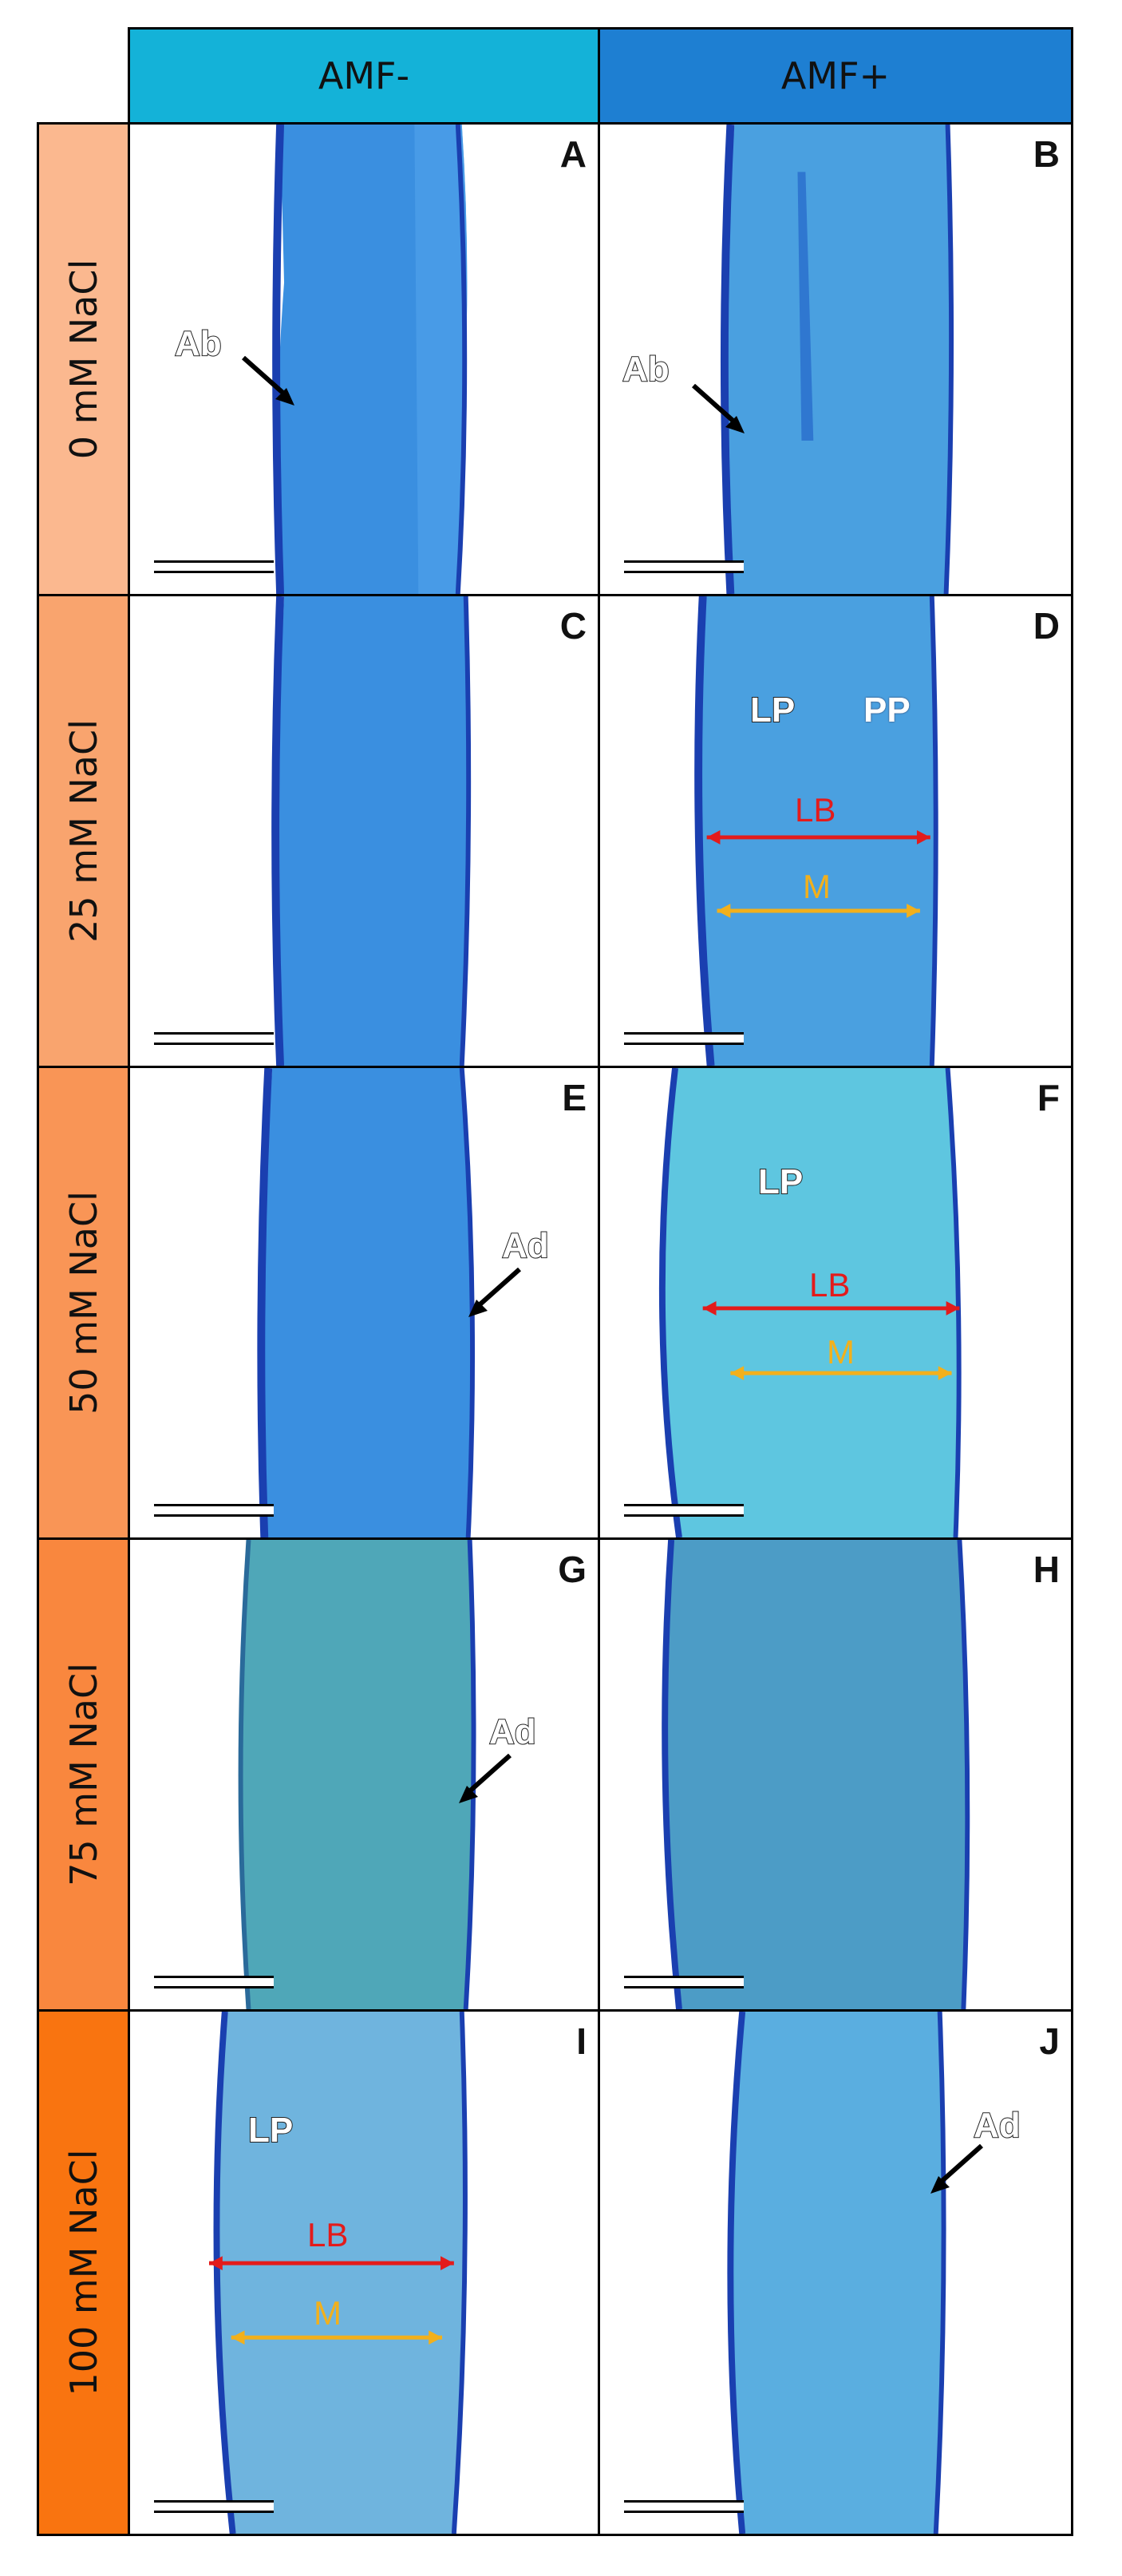 Image resolution: width=1122 pixels, height=2576 pixels. I want to click on panel-b: B Ab, so click(836, 359).